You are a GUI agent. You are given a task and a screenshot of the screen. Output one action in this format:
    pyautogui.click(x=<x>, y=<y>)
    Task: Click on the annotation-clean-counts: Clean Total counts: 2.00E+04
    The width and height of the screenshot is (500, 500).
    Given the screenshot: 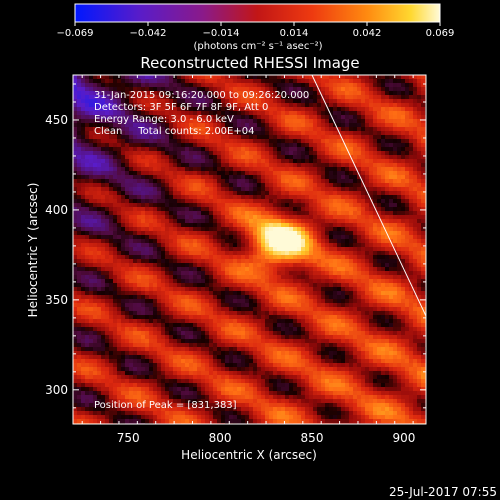 What is the action you would take?
    pyautogui.click(x=174, y=131)
    